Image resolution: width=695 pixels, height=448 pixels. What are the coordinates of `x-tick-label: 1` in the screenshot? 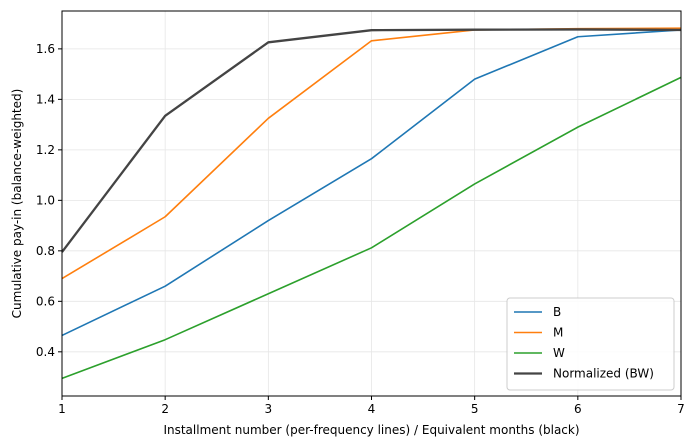 It's located at (62, 409).